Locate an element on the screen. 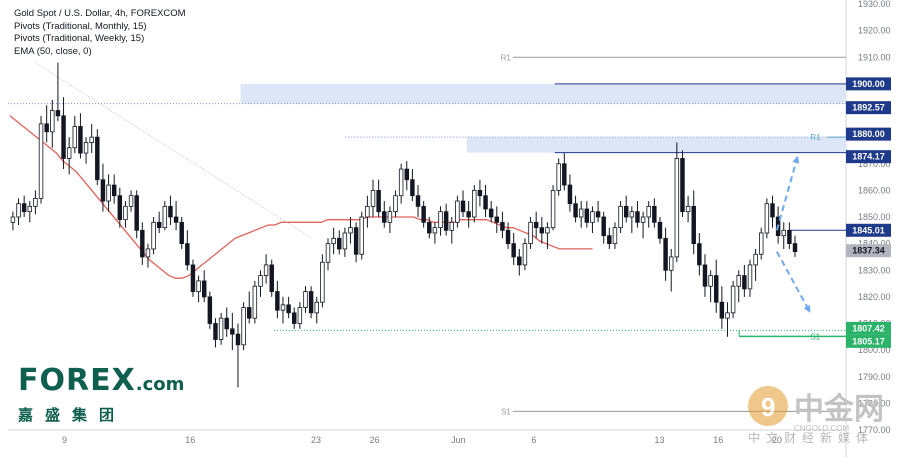 The width and height of the screenshot is (903, 457). last-price-badge is located at coordinates (868, 251).